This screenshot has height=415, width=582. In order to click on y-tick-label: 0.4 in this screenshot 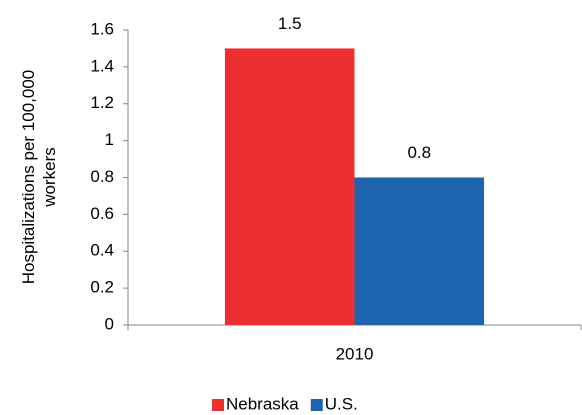, I will do `click(102, 250)`.